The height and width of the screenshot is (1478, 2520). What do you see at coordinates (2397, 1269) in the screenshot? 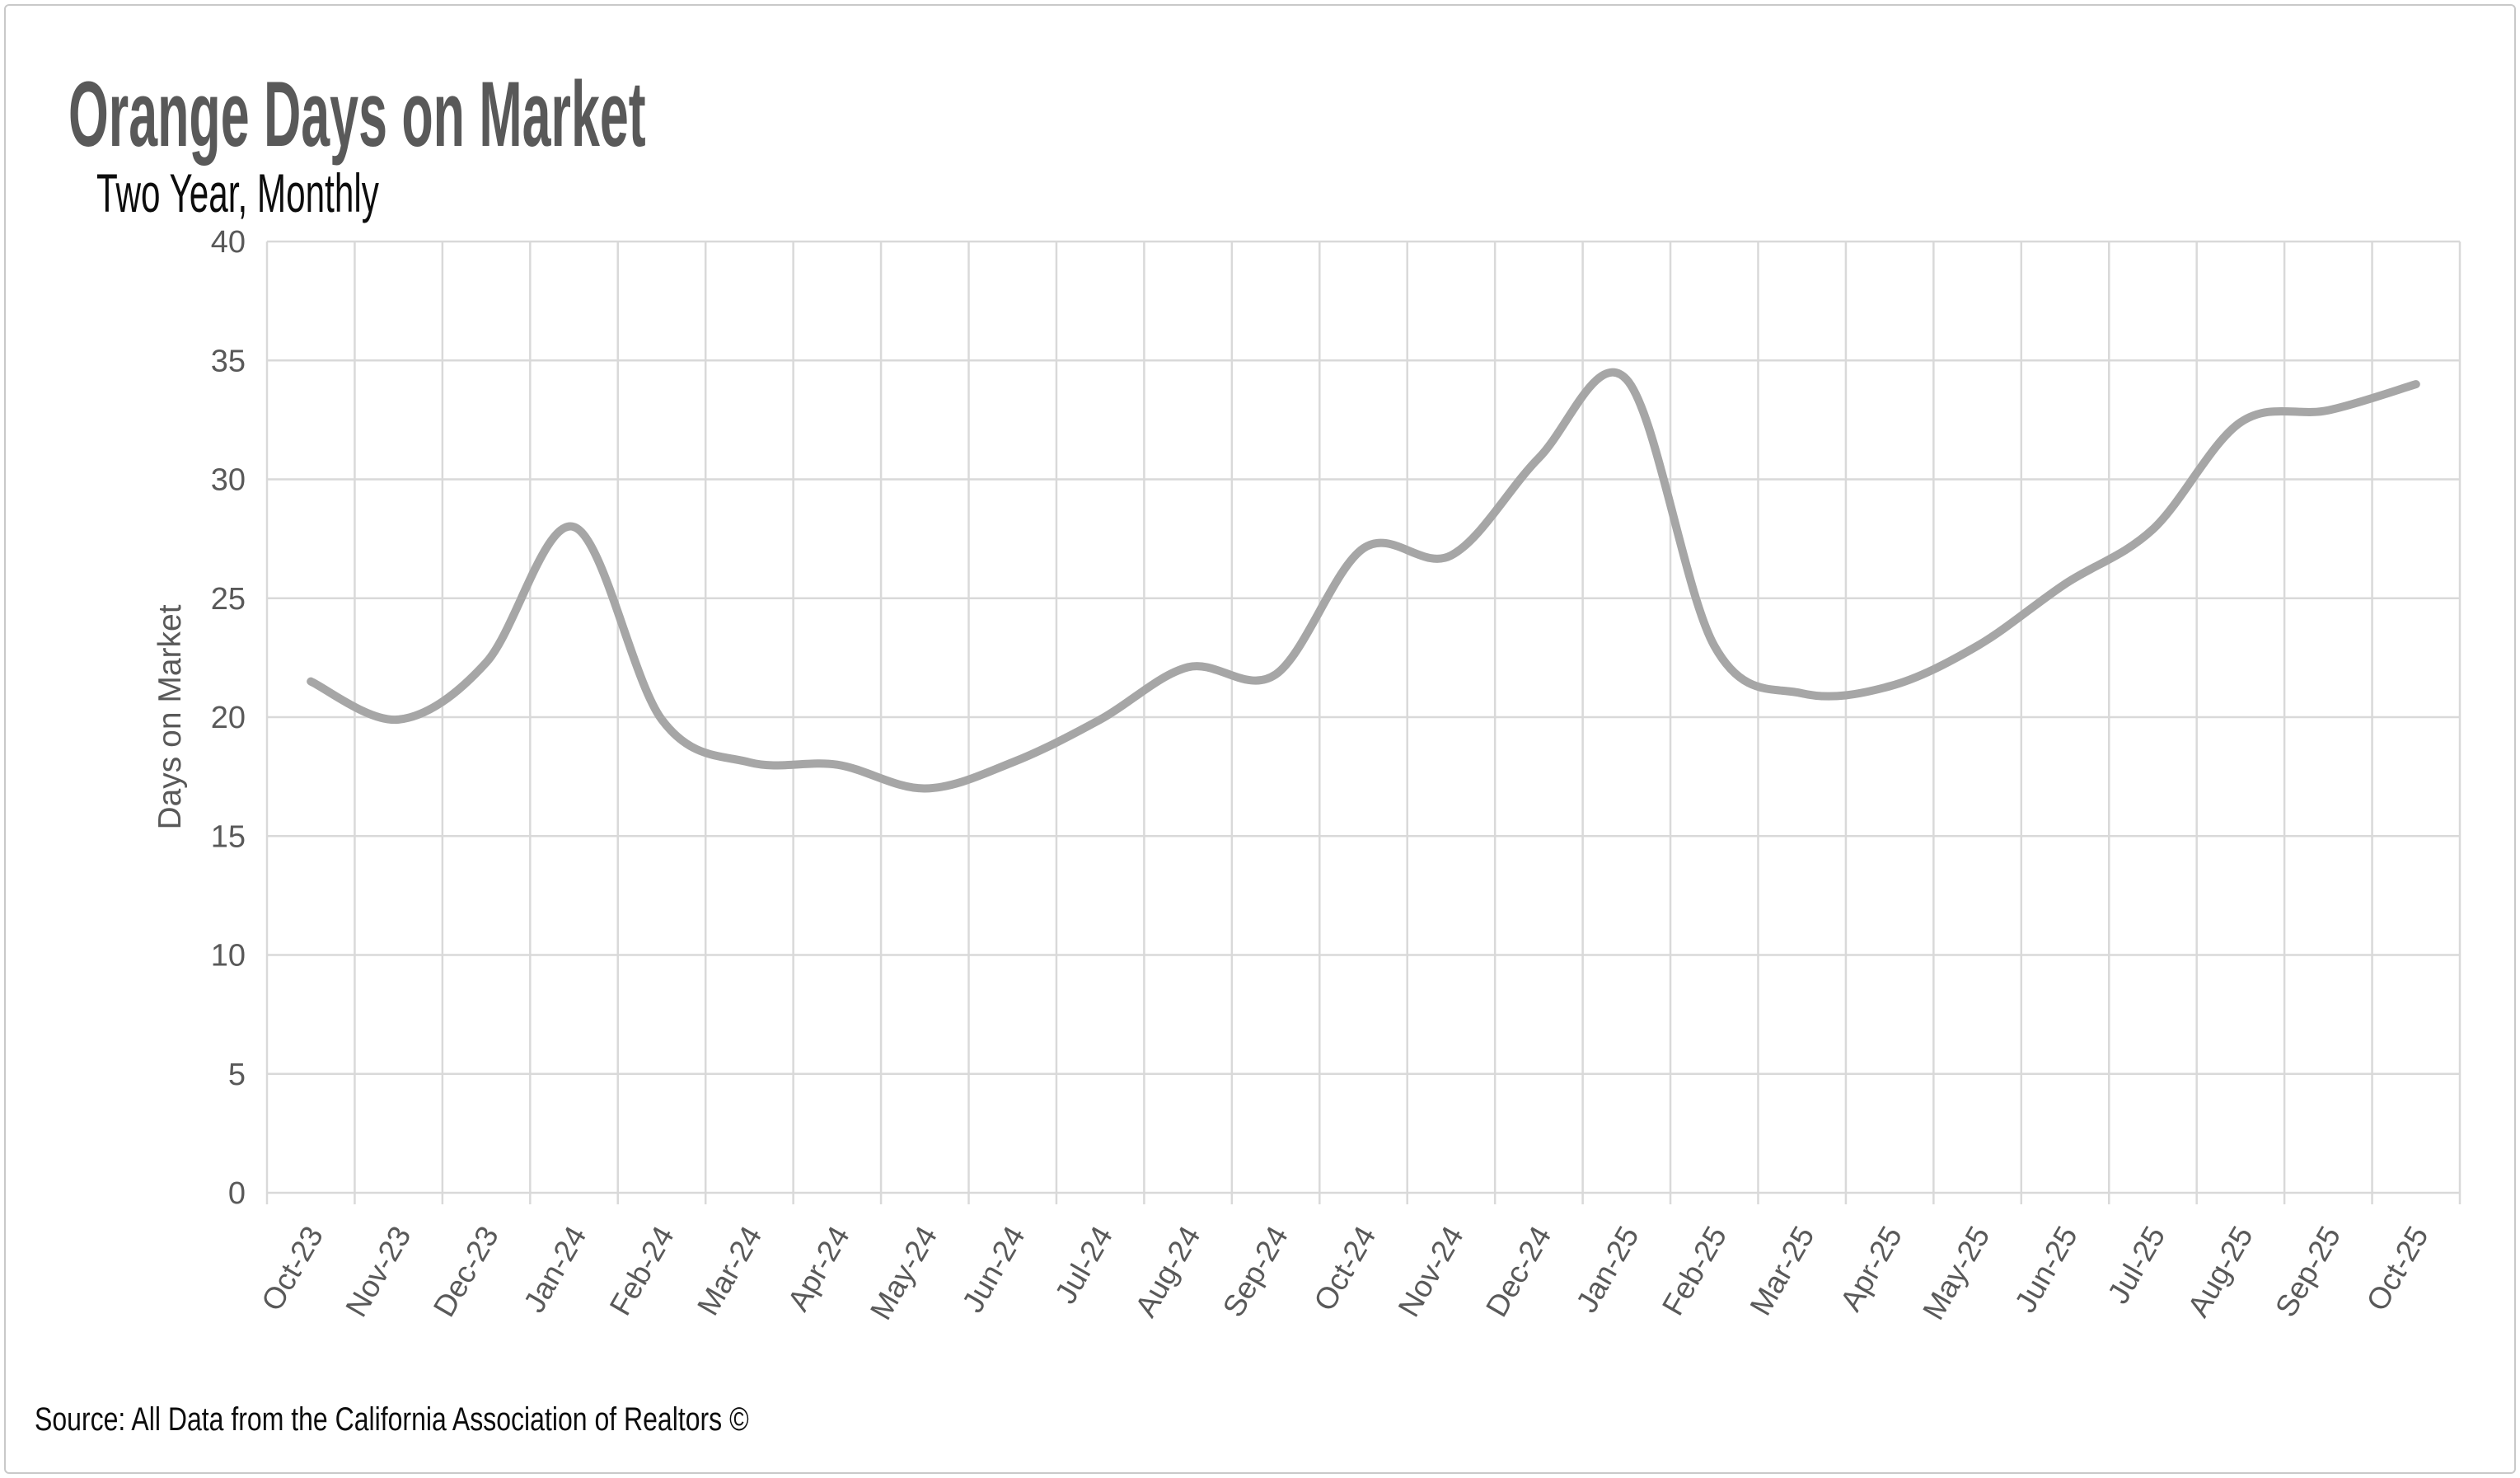
I see `x-tick-label: Oct-25` at bounding box center [2397, 1269].